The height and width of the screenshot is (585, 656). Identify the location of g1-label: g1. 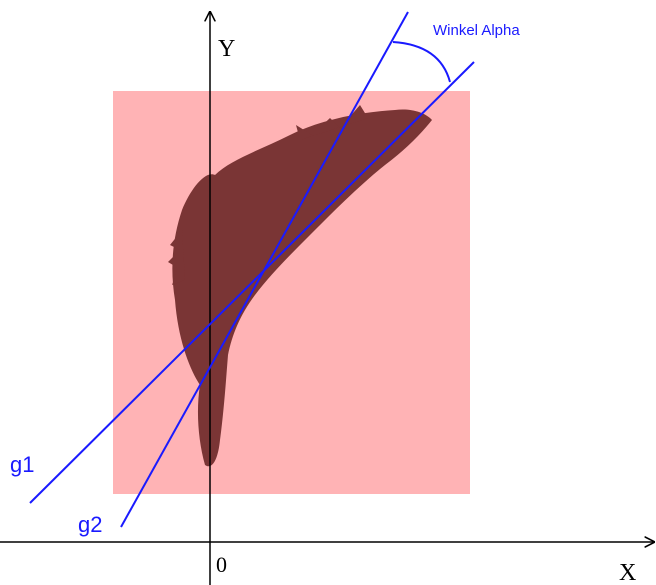
(22, 464).